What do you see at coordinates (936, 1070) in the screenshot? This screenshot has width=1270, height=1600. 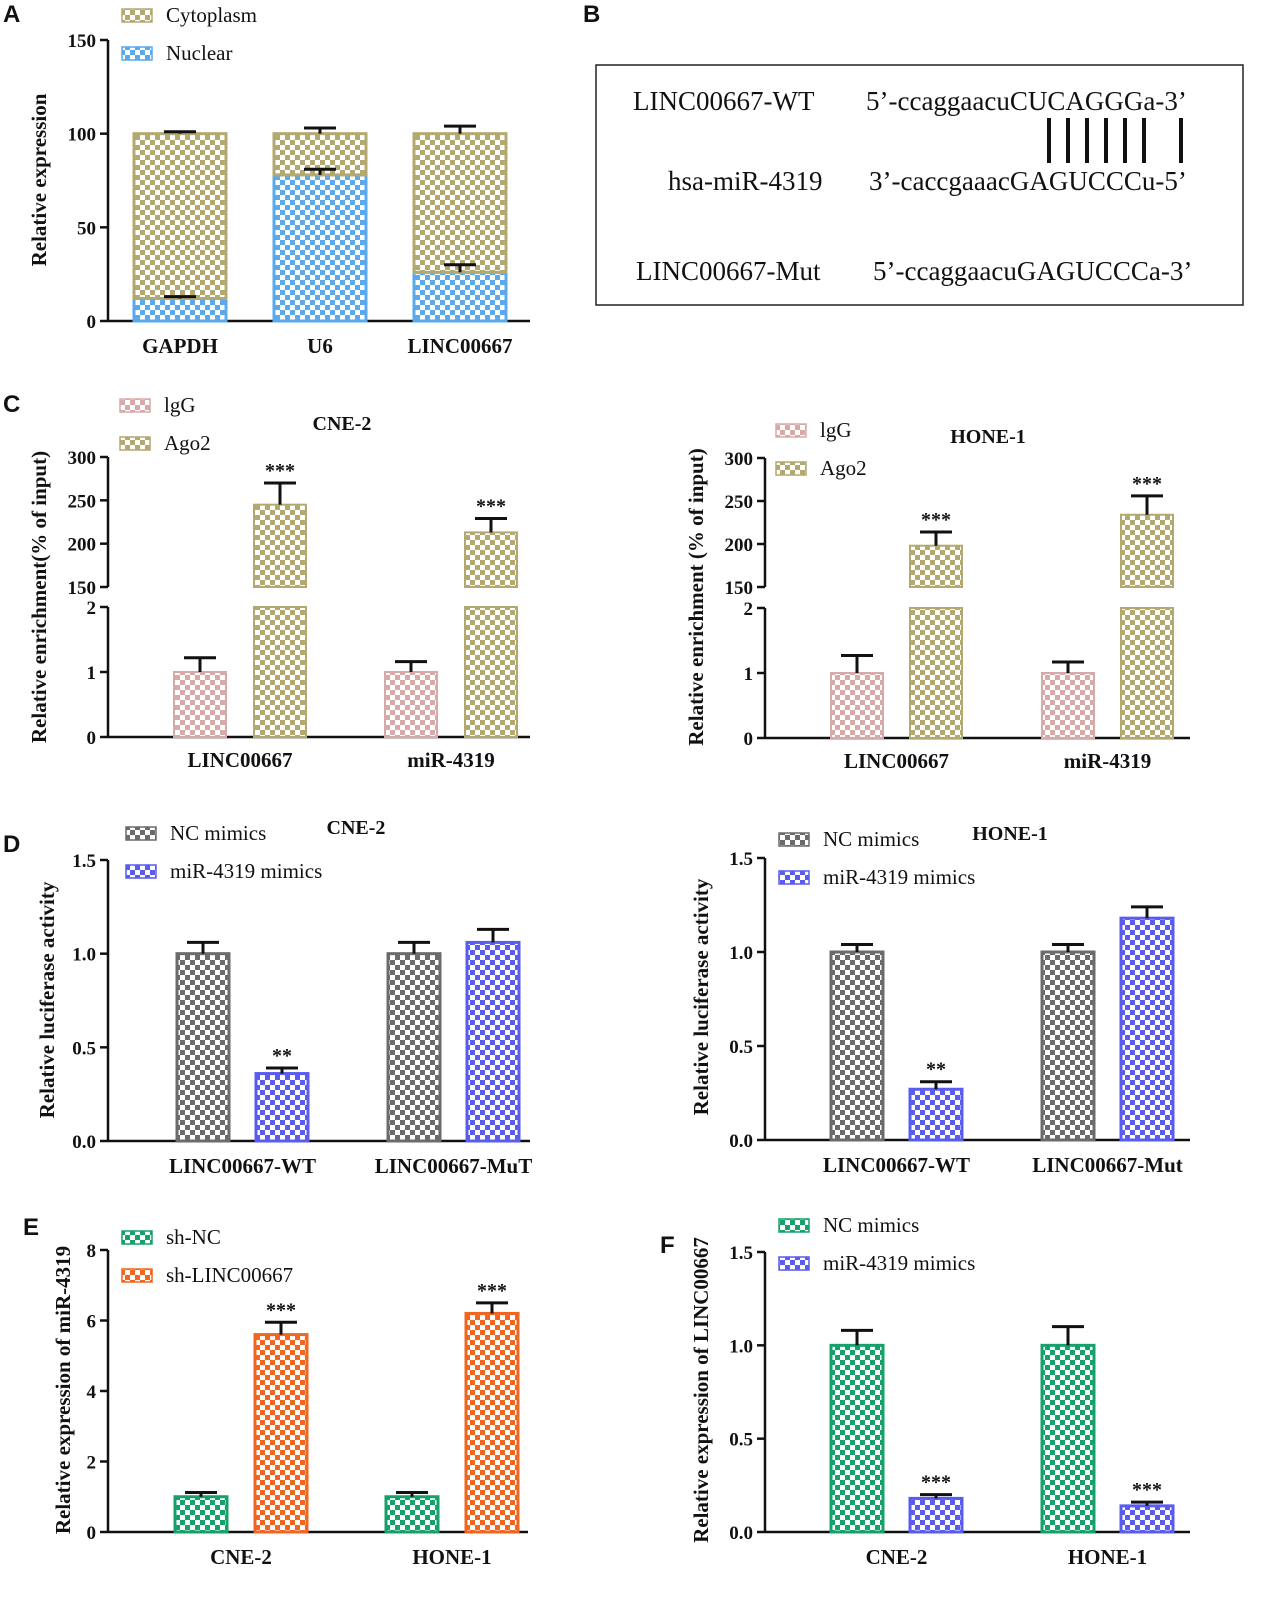 I see `significance-label: **` at bounding box center [936, 1070].